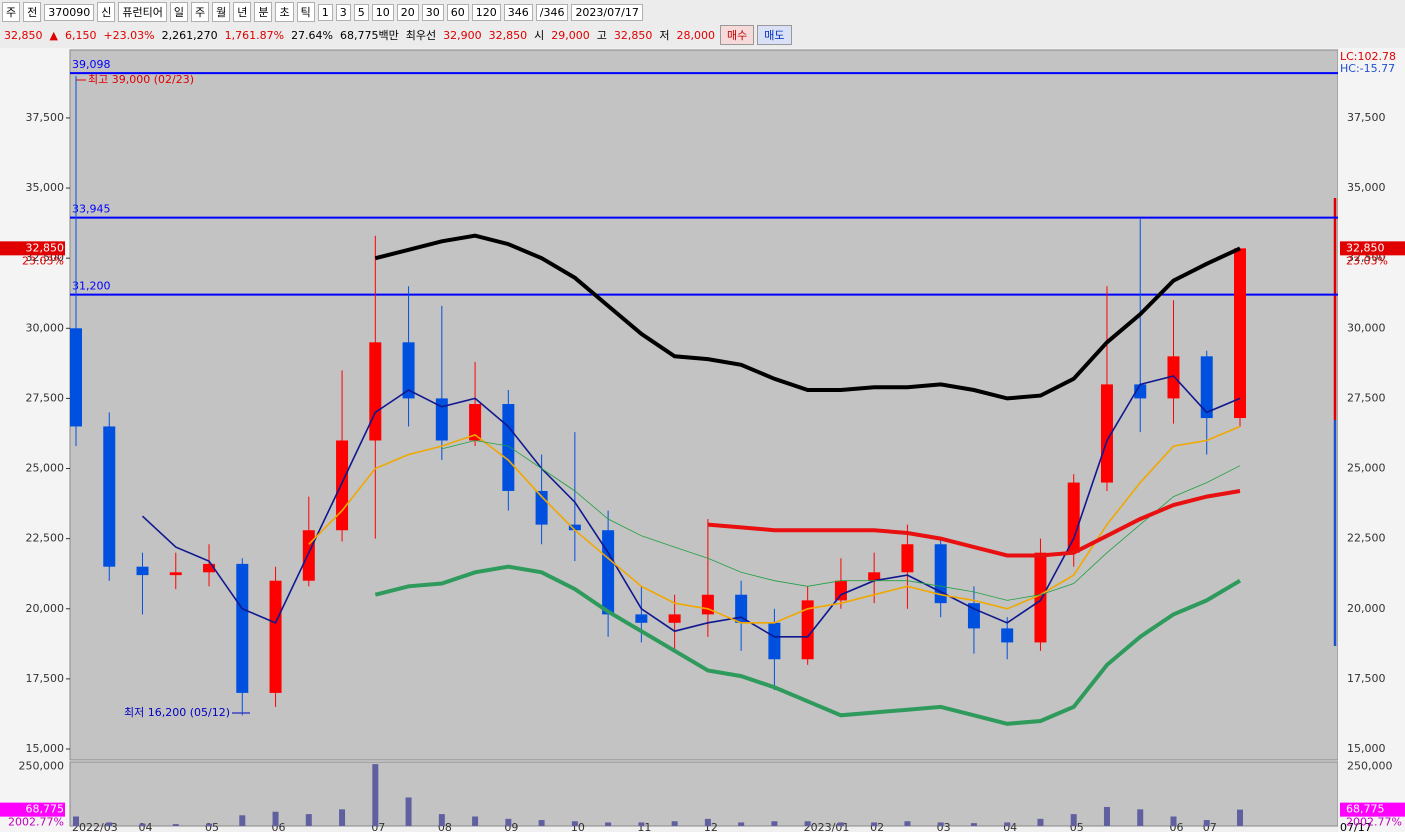 The image size is (1405, 832). What do you see at coordinates (518, 12) in the screenshot?
I see `toolbar-item: 346` at bounding box center [518, 12].